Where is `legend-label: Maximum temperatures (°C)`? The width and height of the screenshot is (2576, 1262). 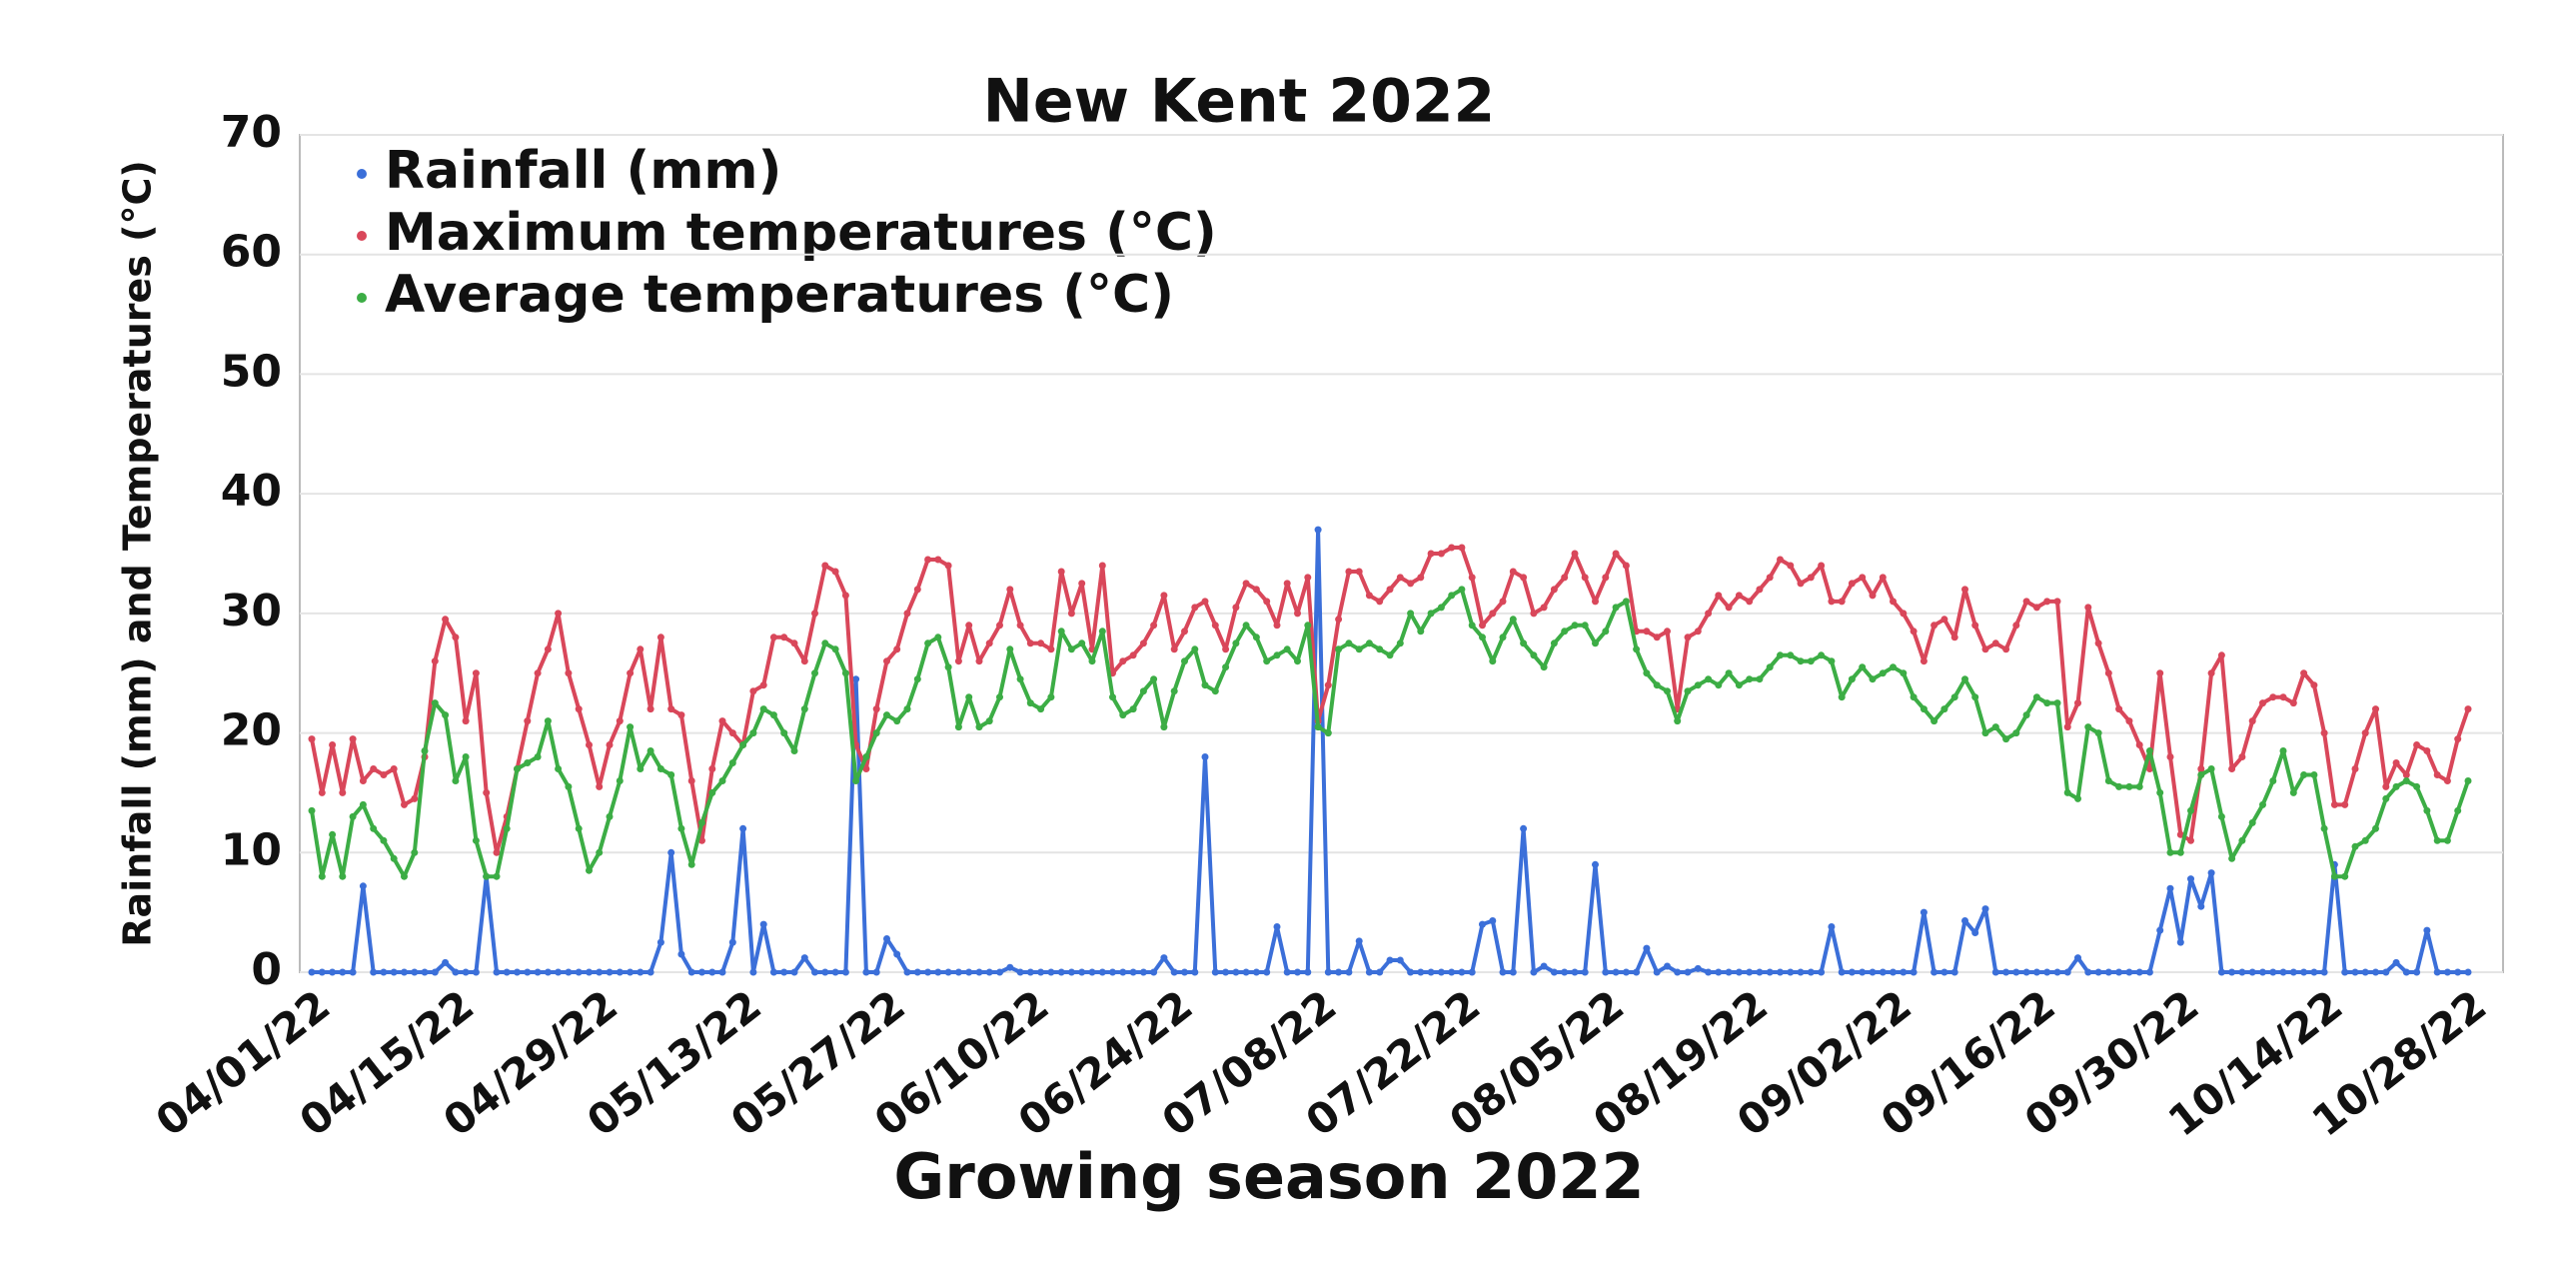
legend-label: Maximum temperatures (°C) is located at coordinates (801, 233).